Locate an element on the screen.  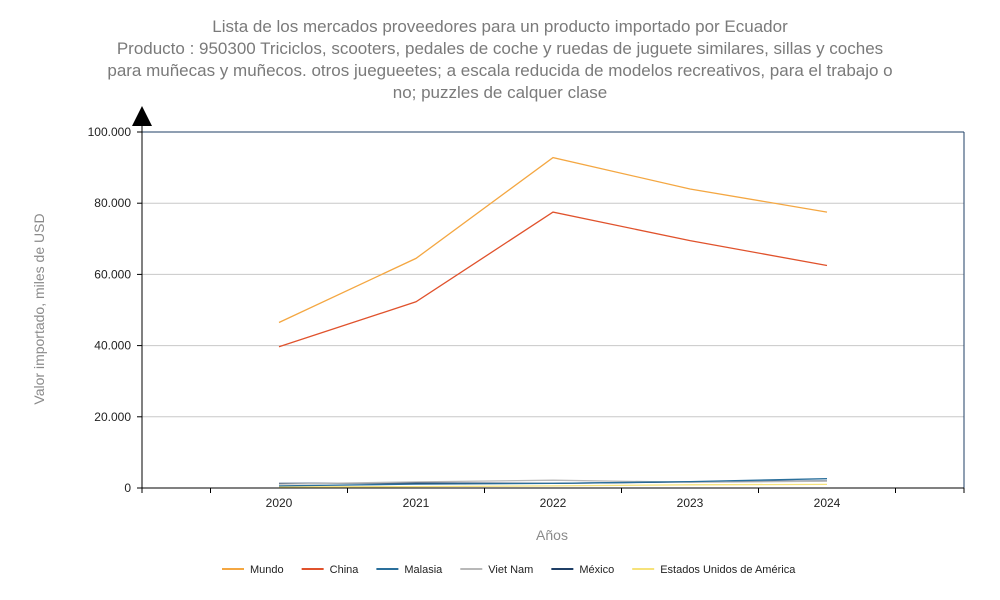
y-axis-title: Valor importado, miles de USD is located at coordinates (39, 308).